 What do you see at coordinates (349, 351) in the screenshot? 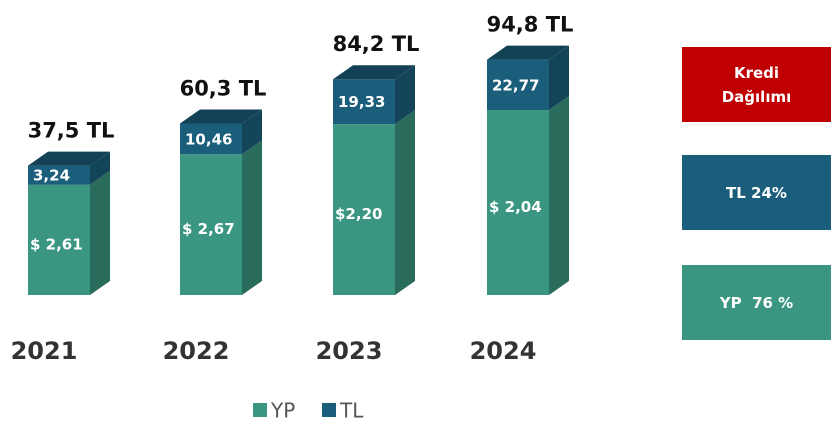
I see `x-tick-label: 2023` at bounding box center [349, 351].